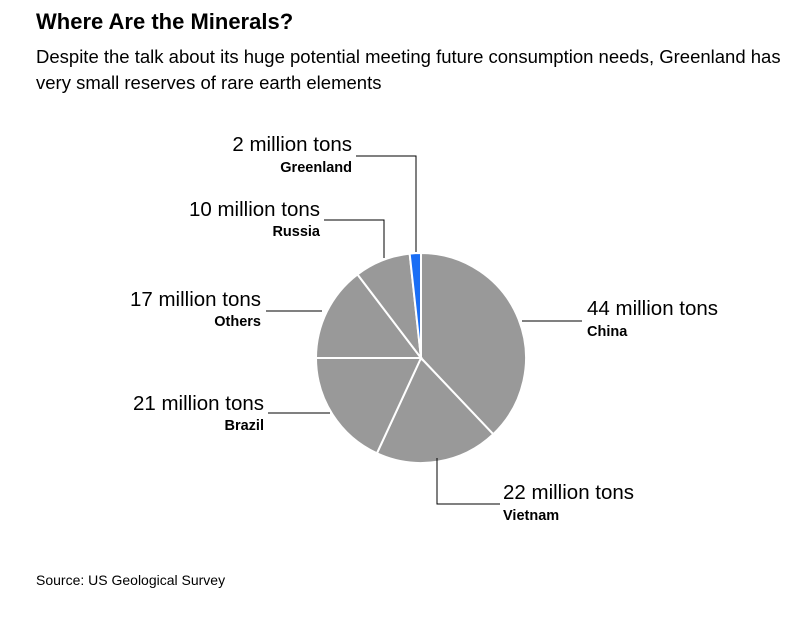 This screenshot has width=797, height=617. I want to click on category-label-brazil: Brazil, so click(245, 426).